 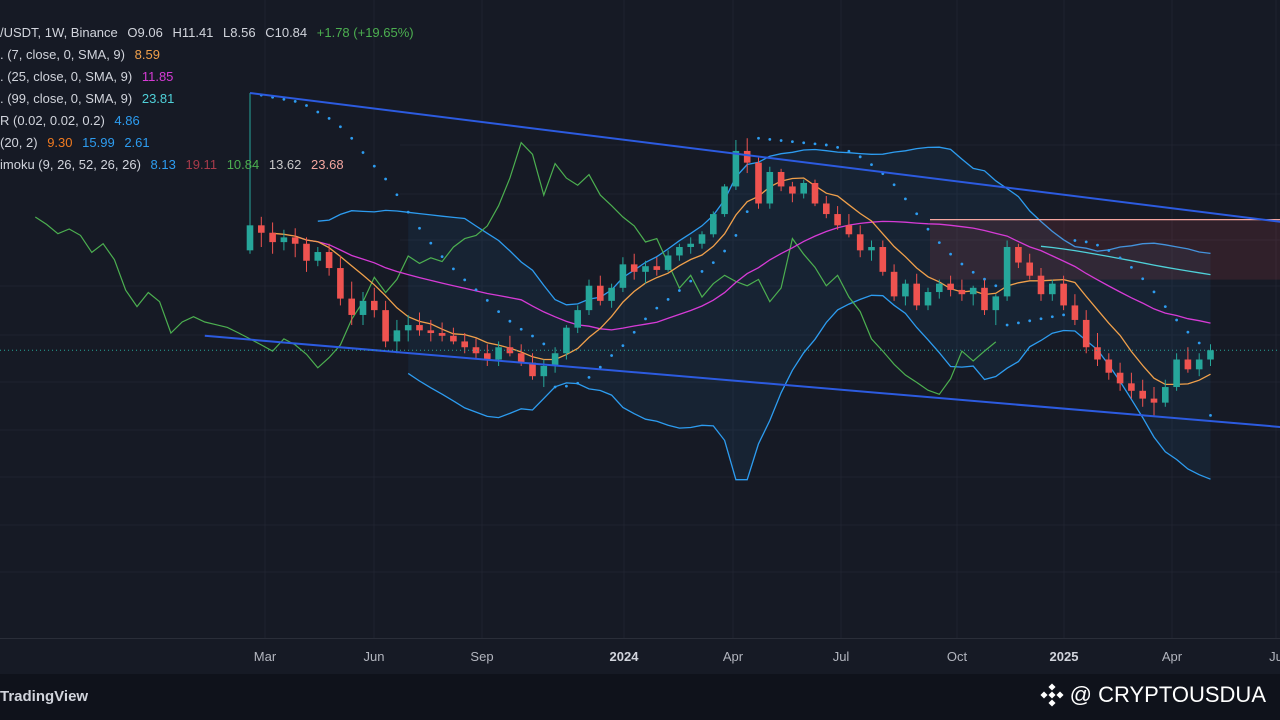 I want to click on ma99-line, so click(x=1125, y=260).